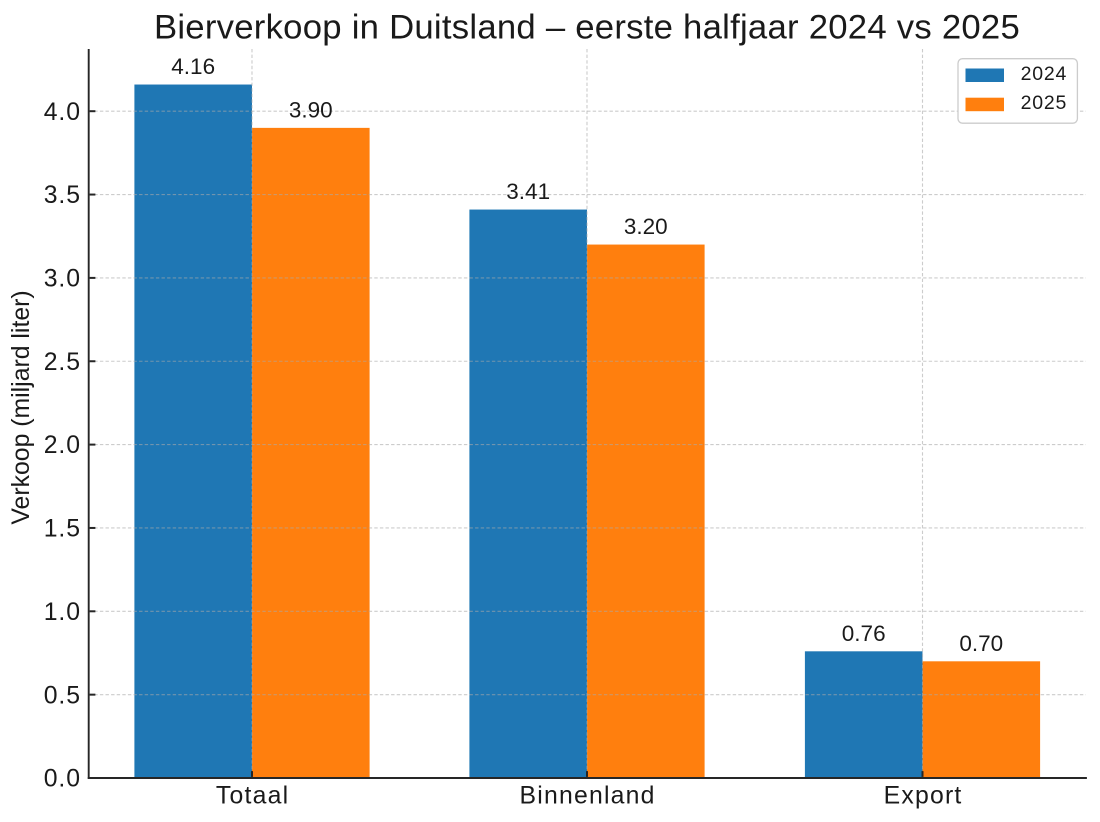 Image resolution: width=1100 pixels, height=822 pixels. Describe the element at coordinates (21, 407) in the screenshot. I see `svg-text: Verkoop (miljard liter)` at that location.